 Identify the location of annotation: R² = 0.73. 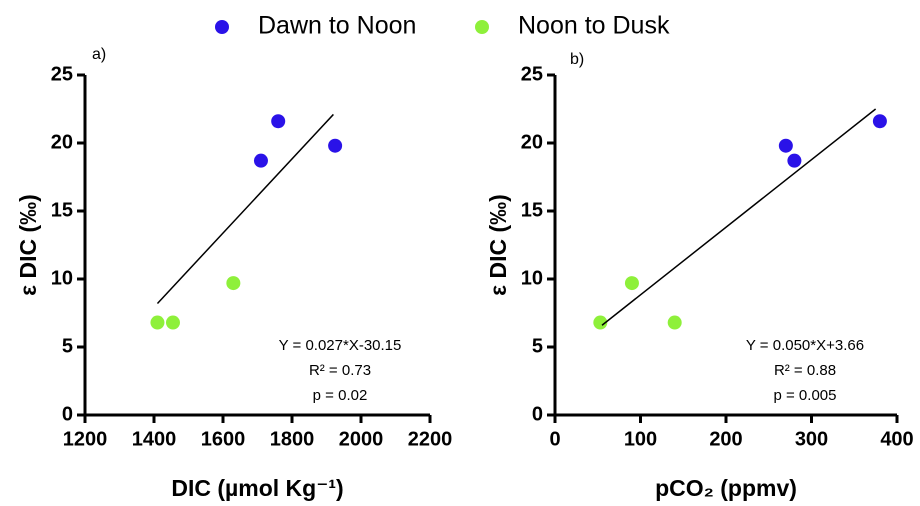
(340, 370).